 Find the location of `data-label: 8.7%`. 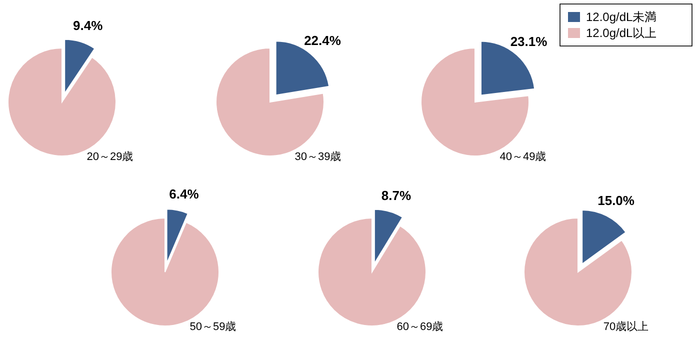

data-label: 8.7% is located at coordinates (396, 195).